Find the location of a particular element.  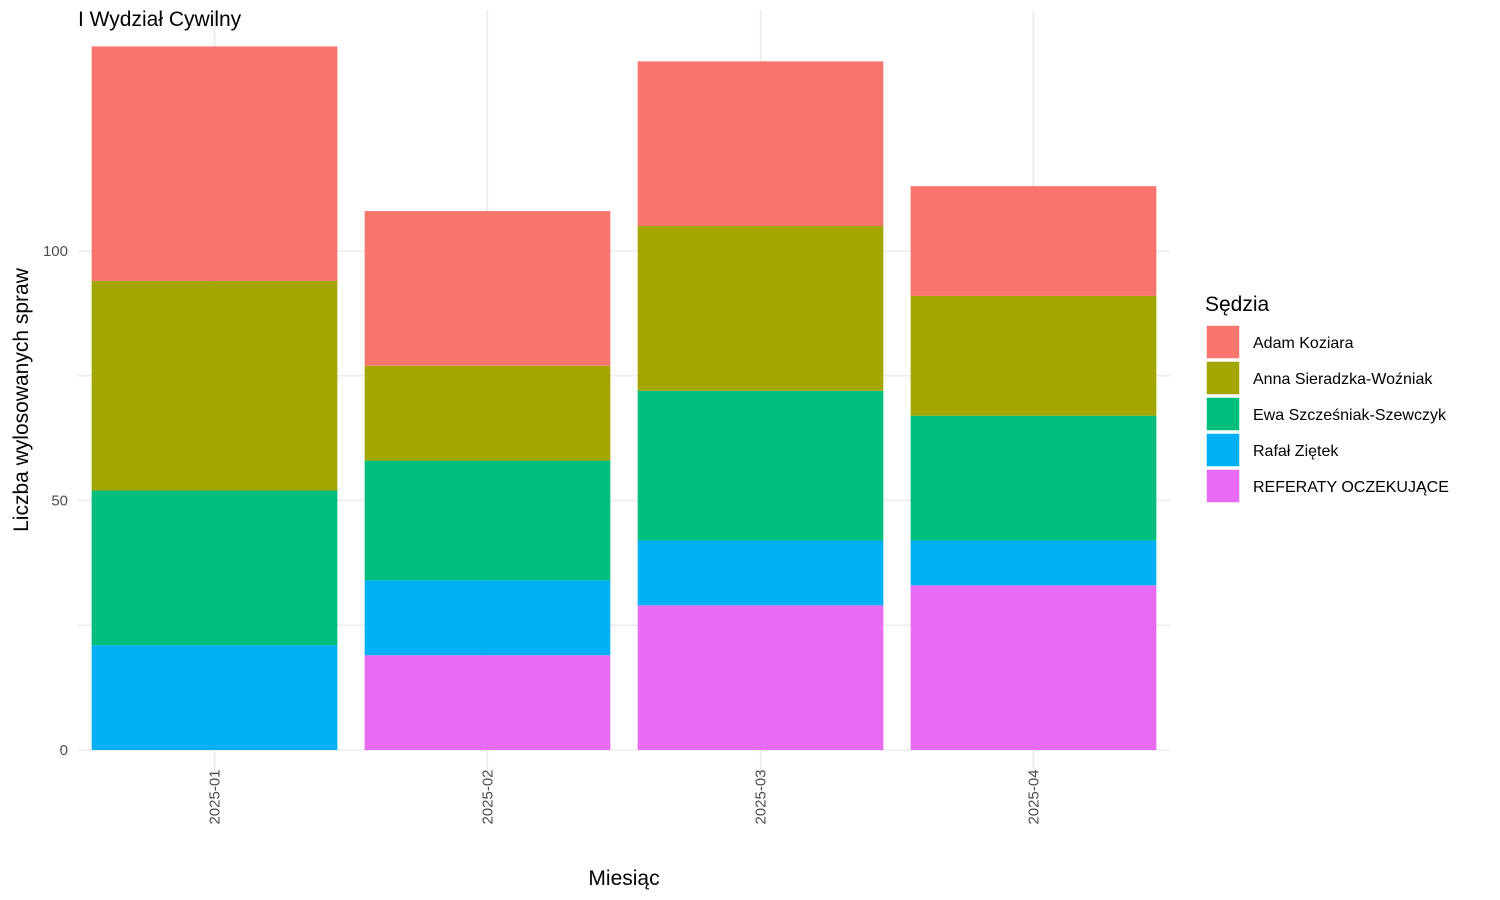

chart-title: I Wydział Cywilny is located at coordinates (160, 19).